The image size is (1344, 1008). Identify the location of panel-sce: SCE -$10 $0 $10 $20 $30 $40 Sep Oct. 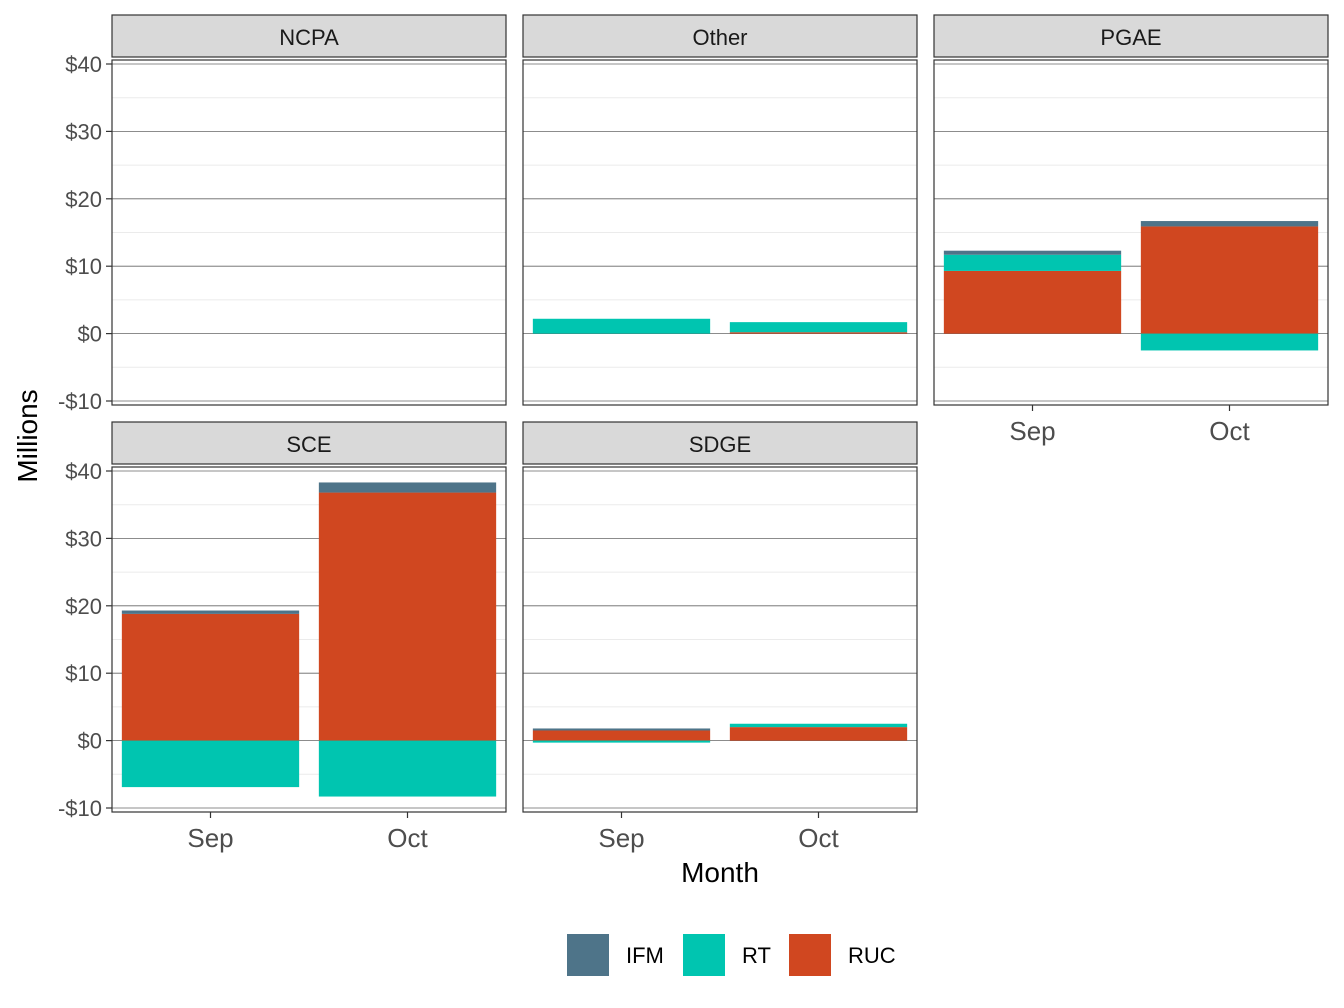
(282, 637).